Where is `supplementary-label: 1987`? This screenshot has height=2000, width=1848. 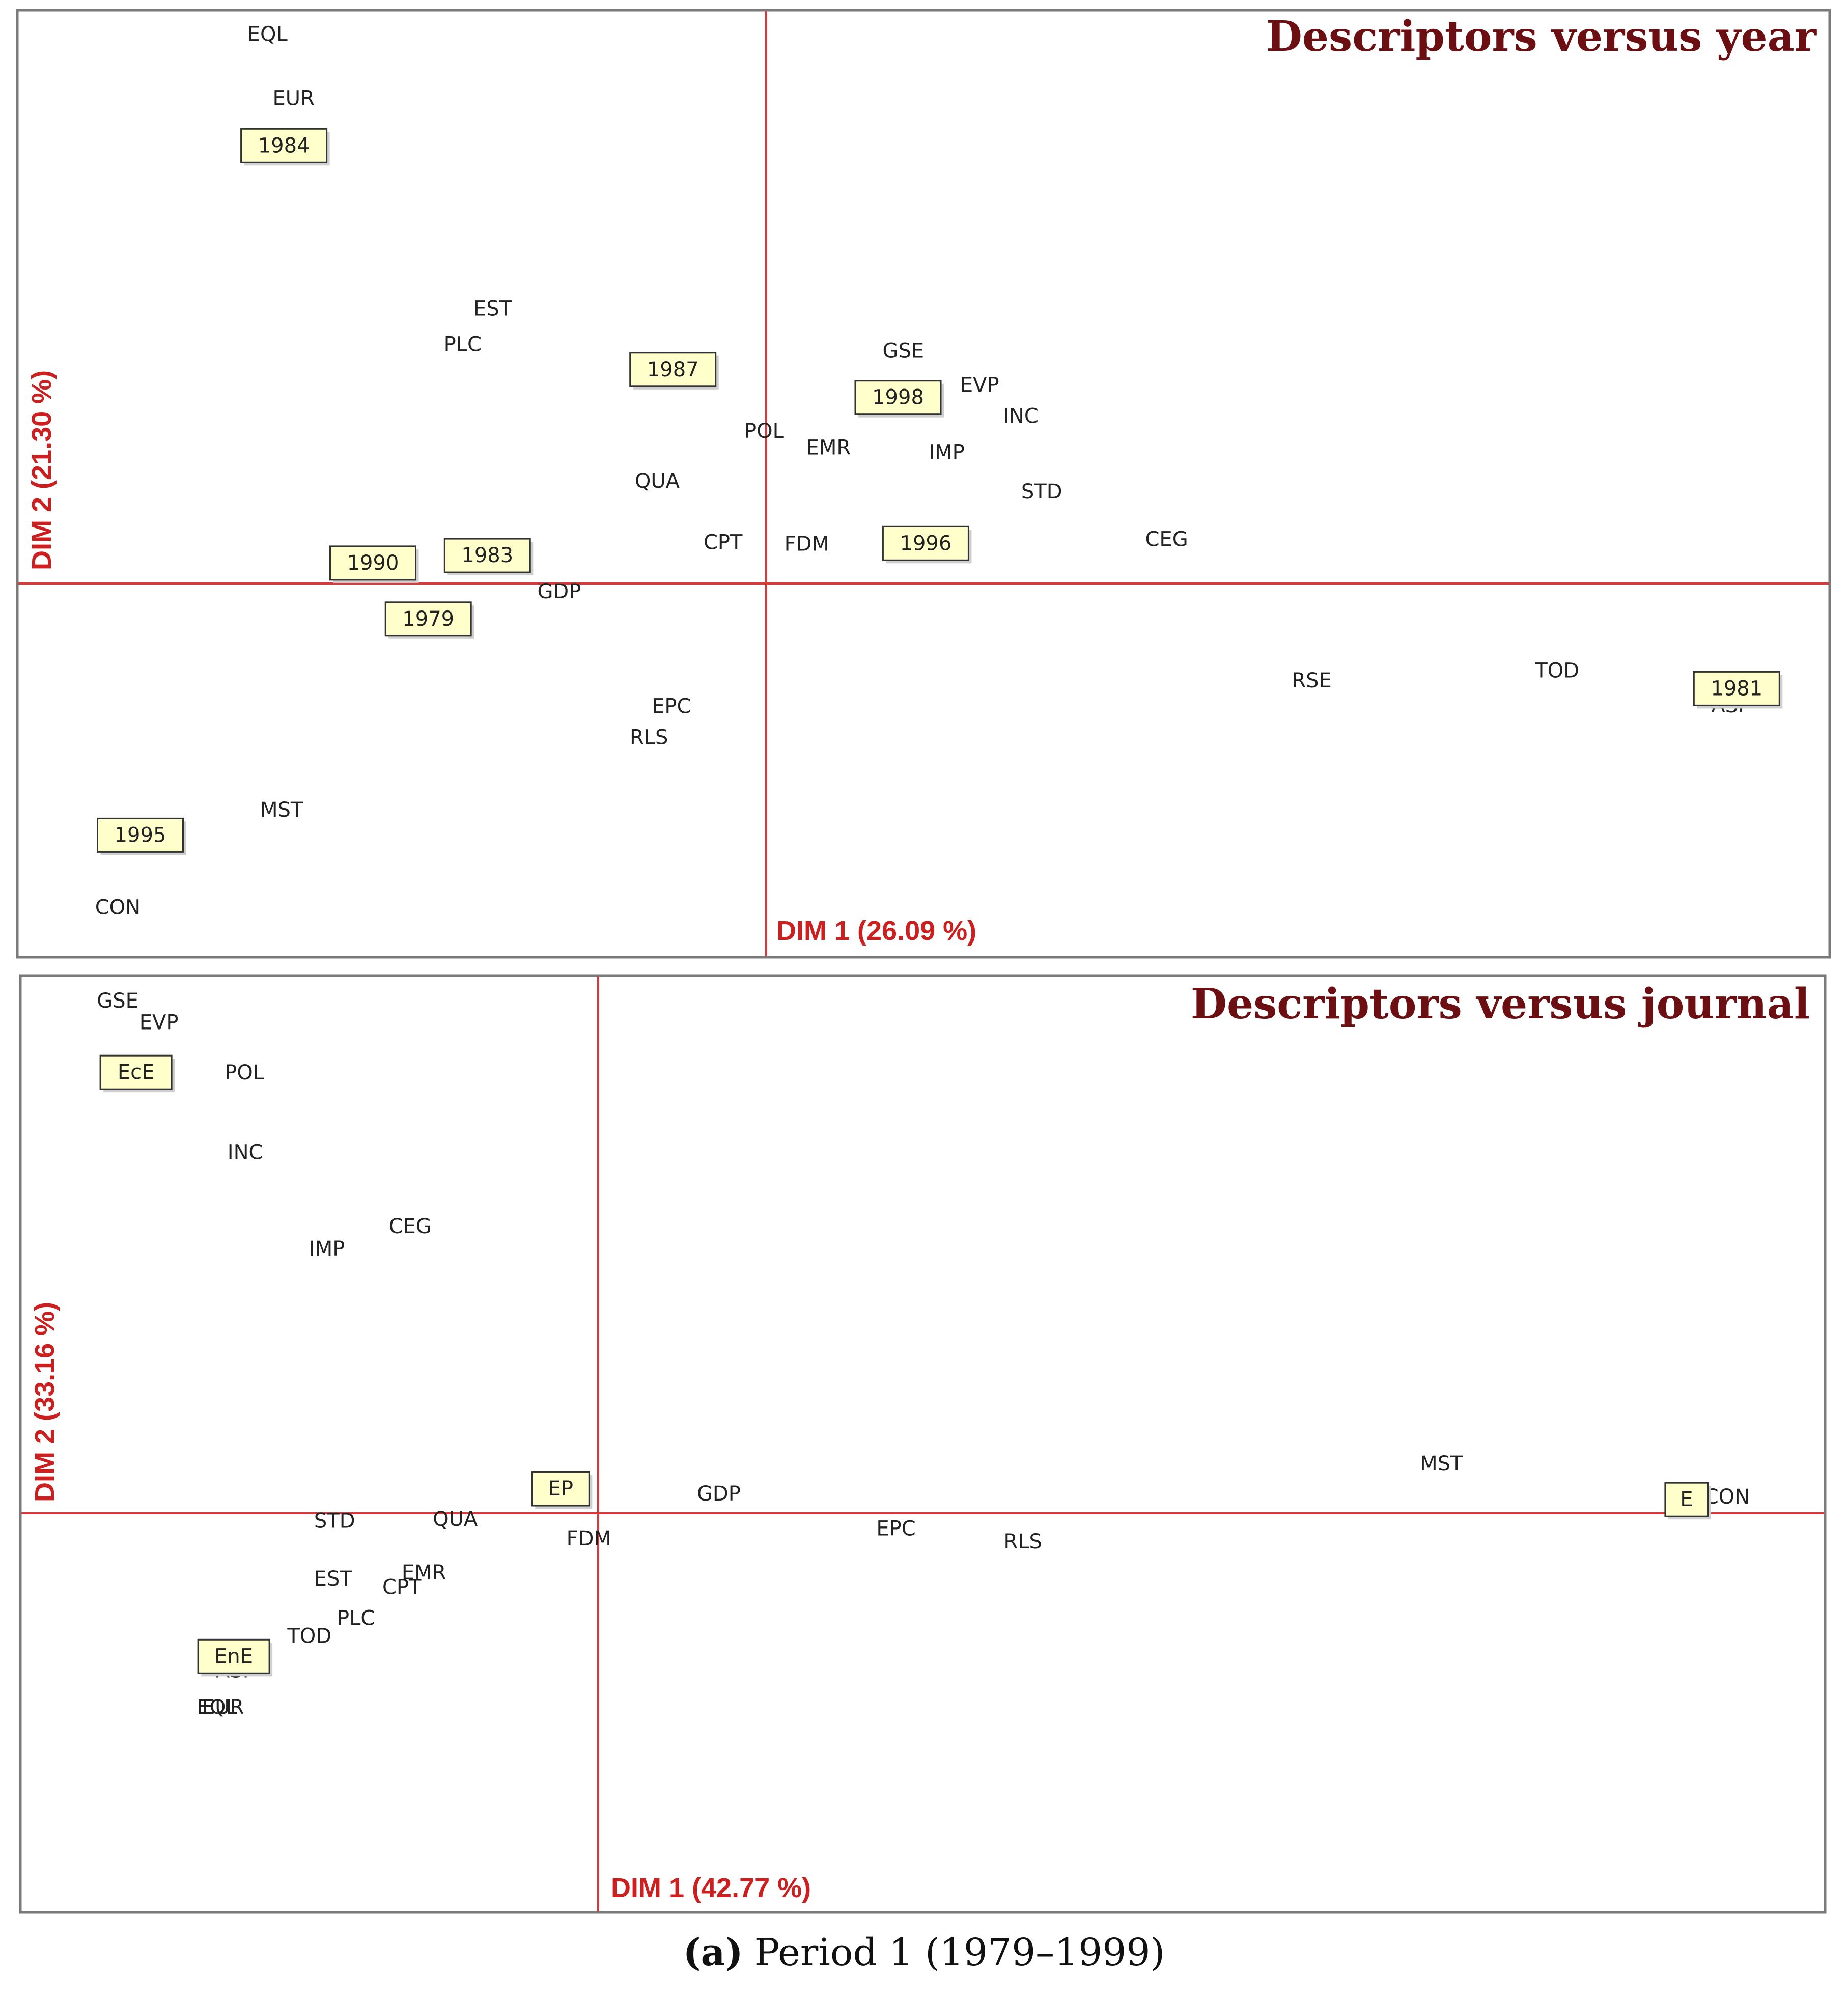 supplementary-label: 1987 is located at coordinates (673, 369).